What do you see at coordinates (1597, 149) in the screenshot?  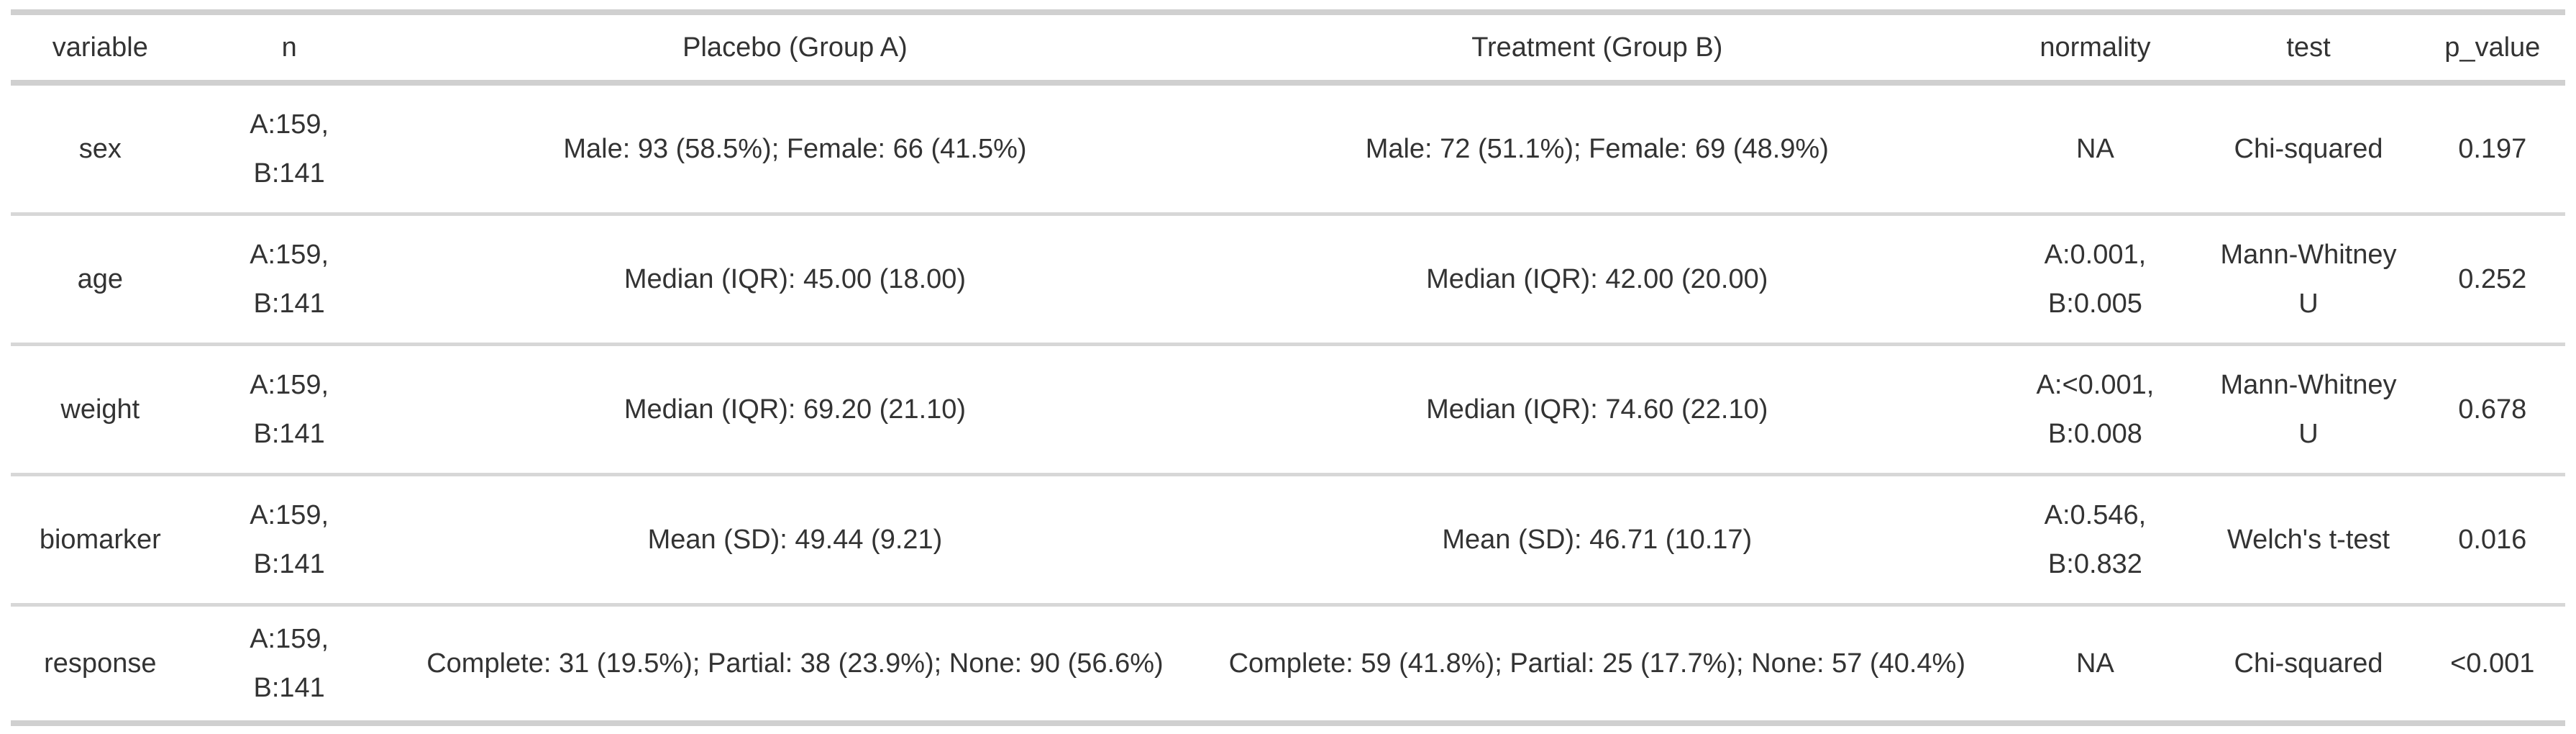 I see `cell-treatment: Male: 72 (51.1%); Female: 69 (48.9%)` at bounding box center [1597, 149].